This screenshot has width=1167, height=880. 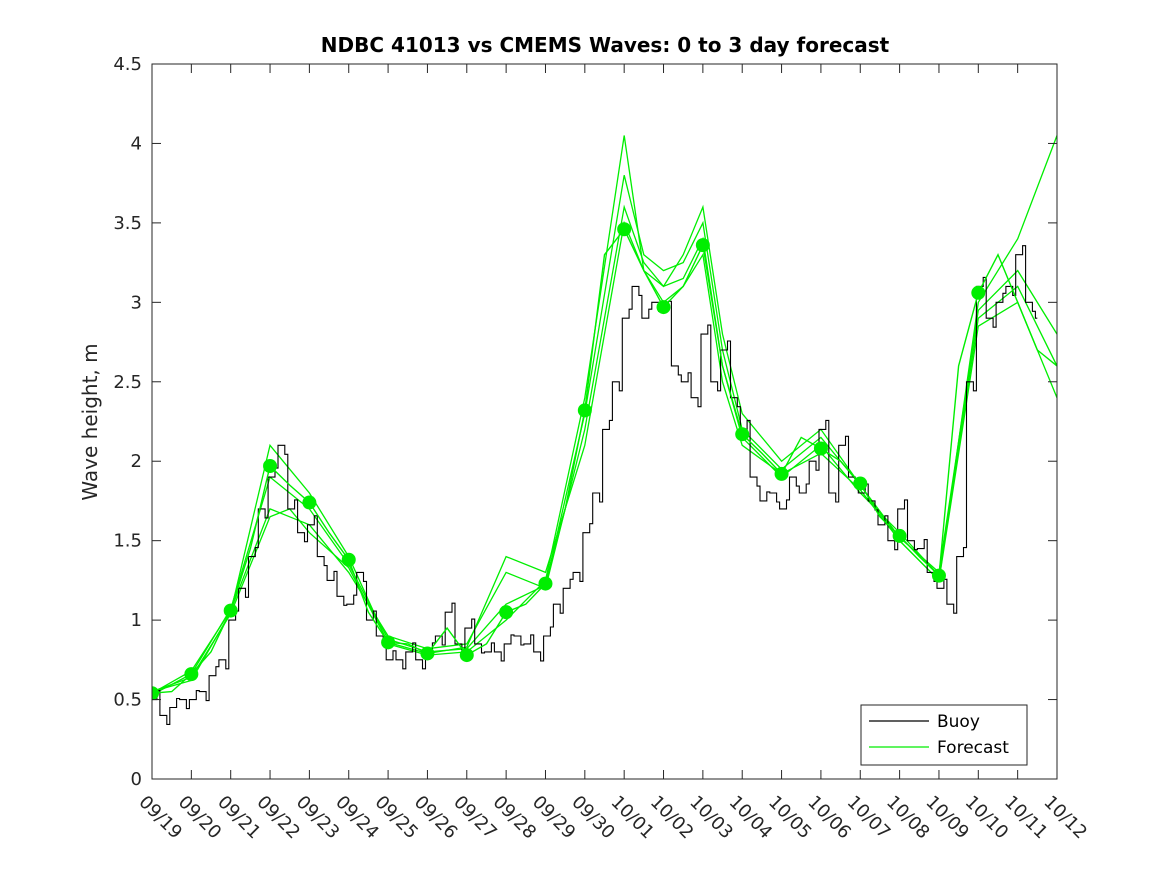 What do you see at coordinates (790, 818) in the screenshot?
I see `x-tick-label: 10/05` at bounding box center [790, 818].